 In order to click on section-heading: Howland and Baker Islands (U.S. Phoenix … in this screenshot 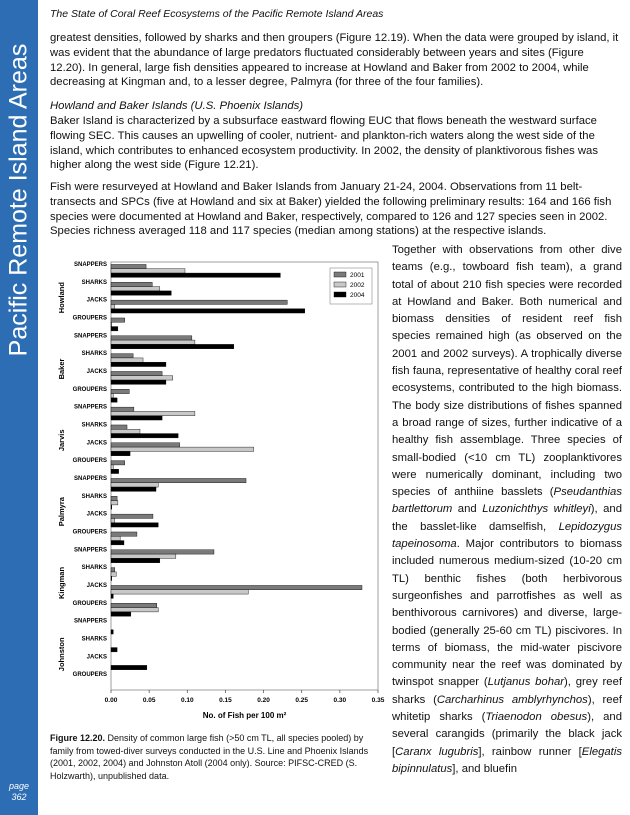, I will do `click(177, 106)`.